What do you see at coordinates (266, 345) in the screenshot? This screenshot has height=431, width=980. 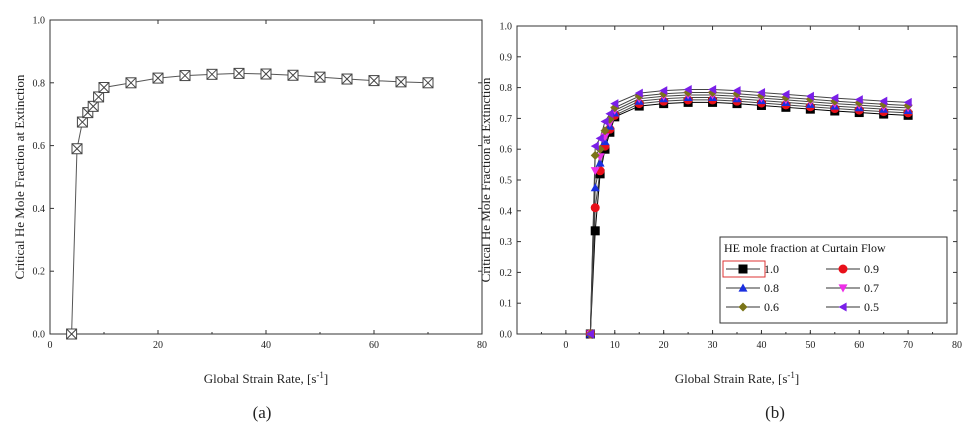 I see `chart-a-xtick-label: 40` at bounding box center [266, 345].